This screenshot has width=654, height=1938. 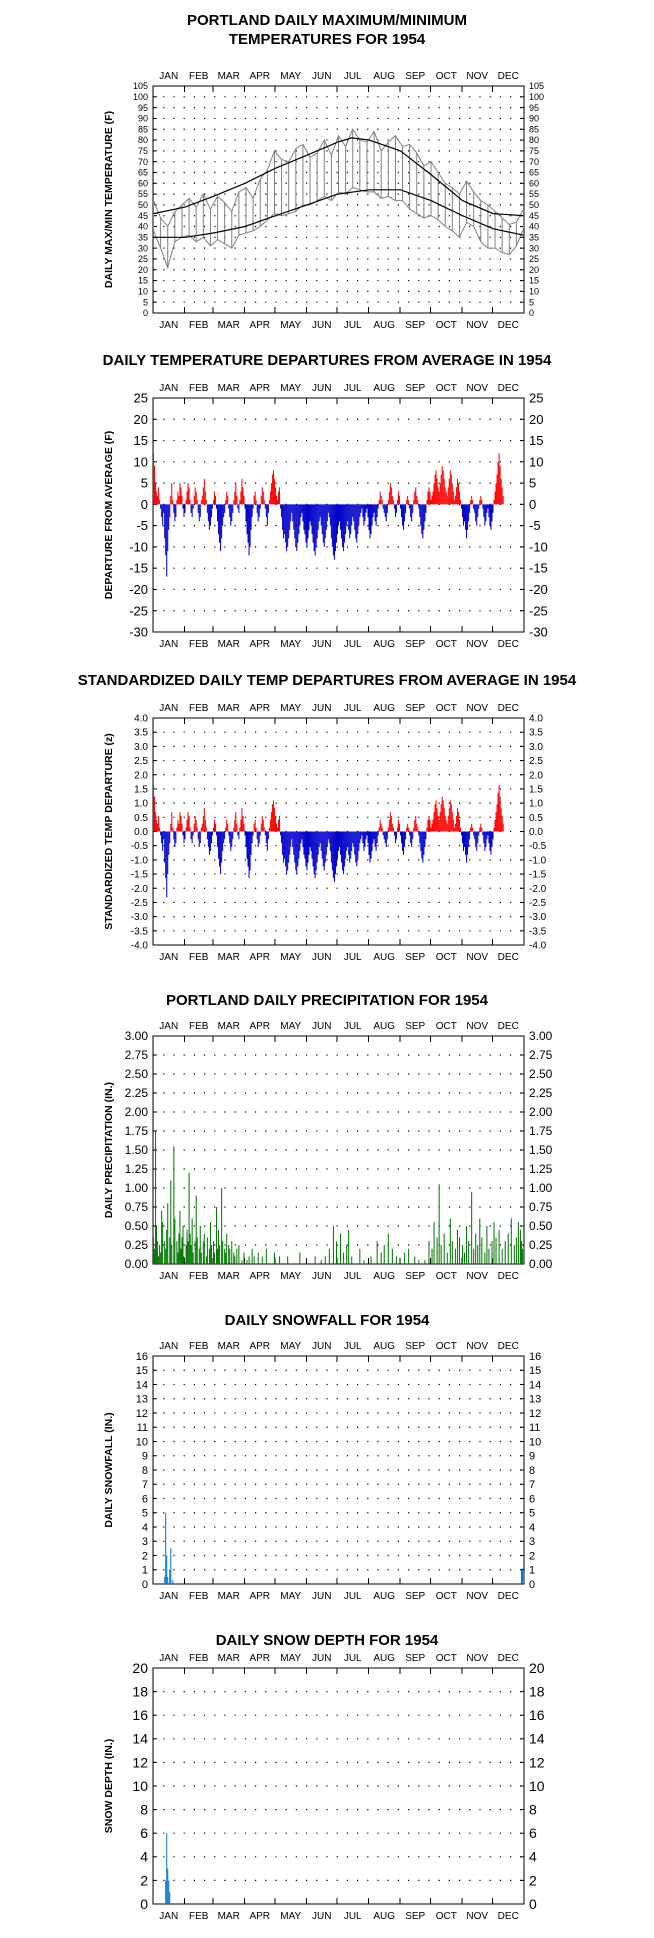 What do you see at coordinates (140, 1715) in the screenshot?
I see `y-tick-label-left: 16` at bounding box center [140, 1715].